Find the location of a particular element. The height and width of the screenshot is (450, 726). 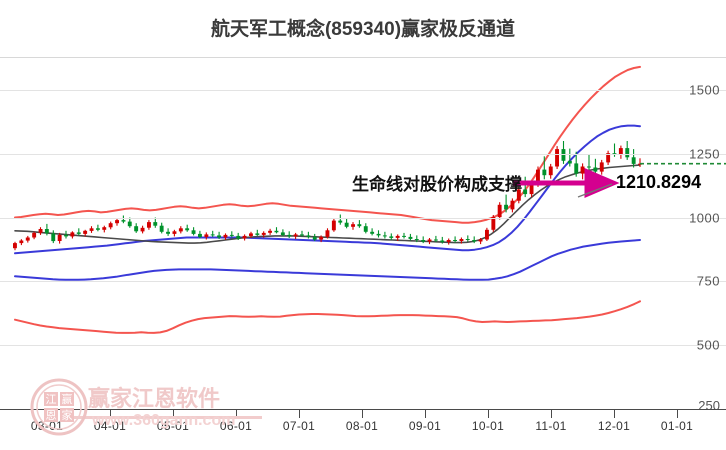

y-axis-tick-label: 1250 is located at coordinates (704, 154).